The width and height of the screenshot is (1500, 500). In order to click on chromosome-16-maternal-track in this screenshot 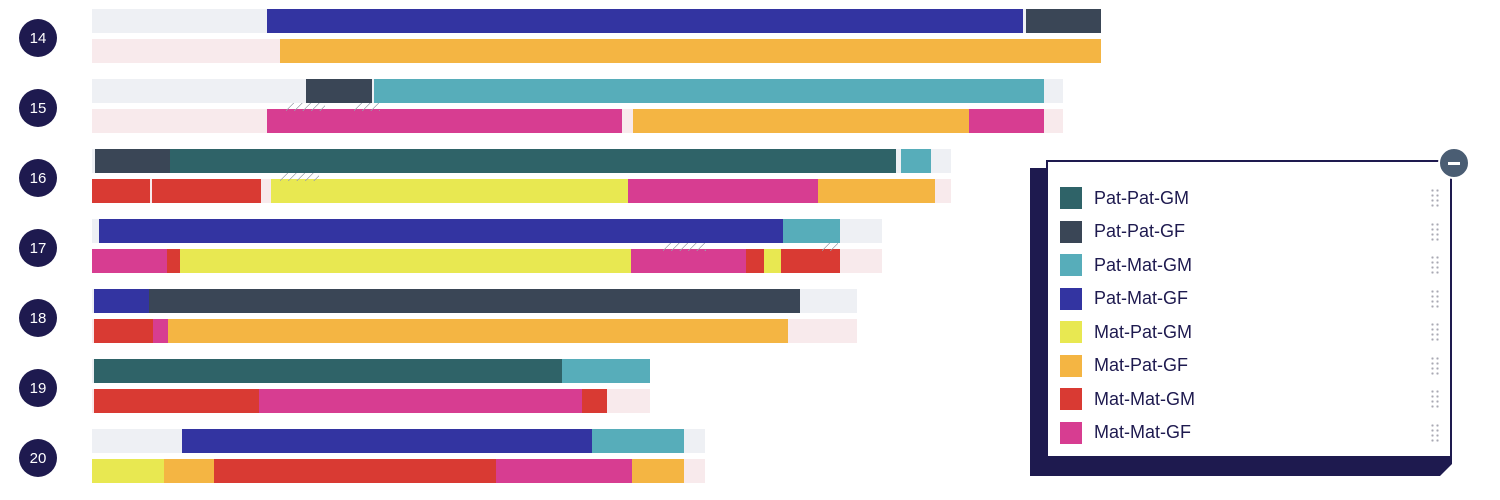, I will do `click(522, 191)`.